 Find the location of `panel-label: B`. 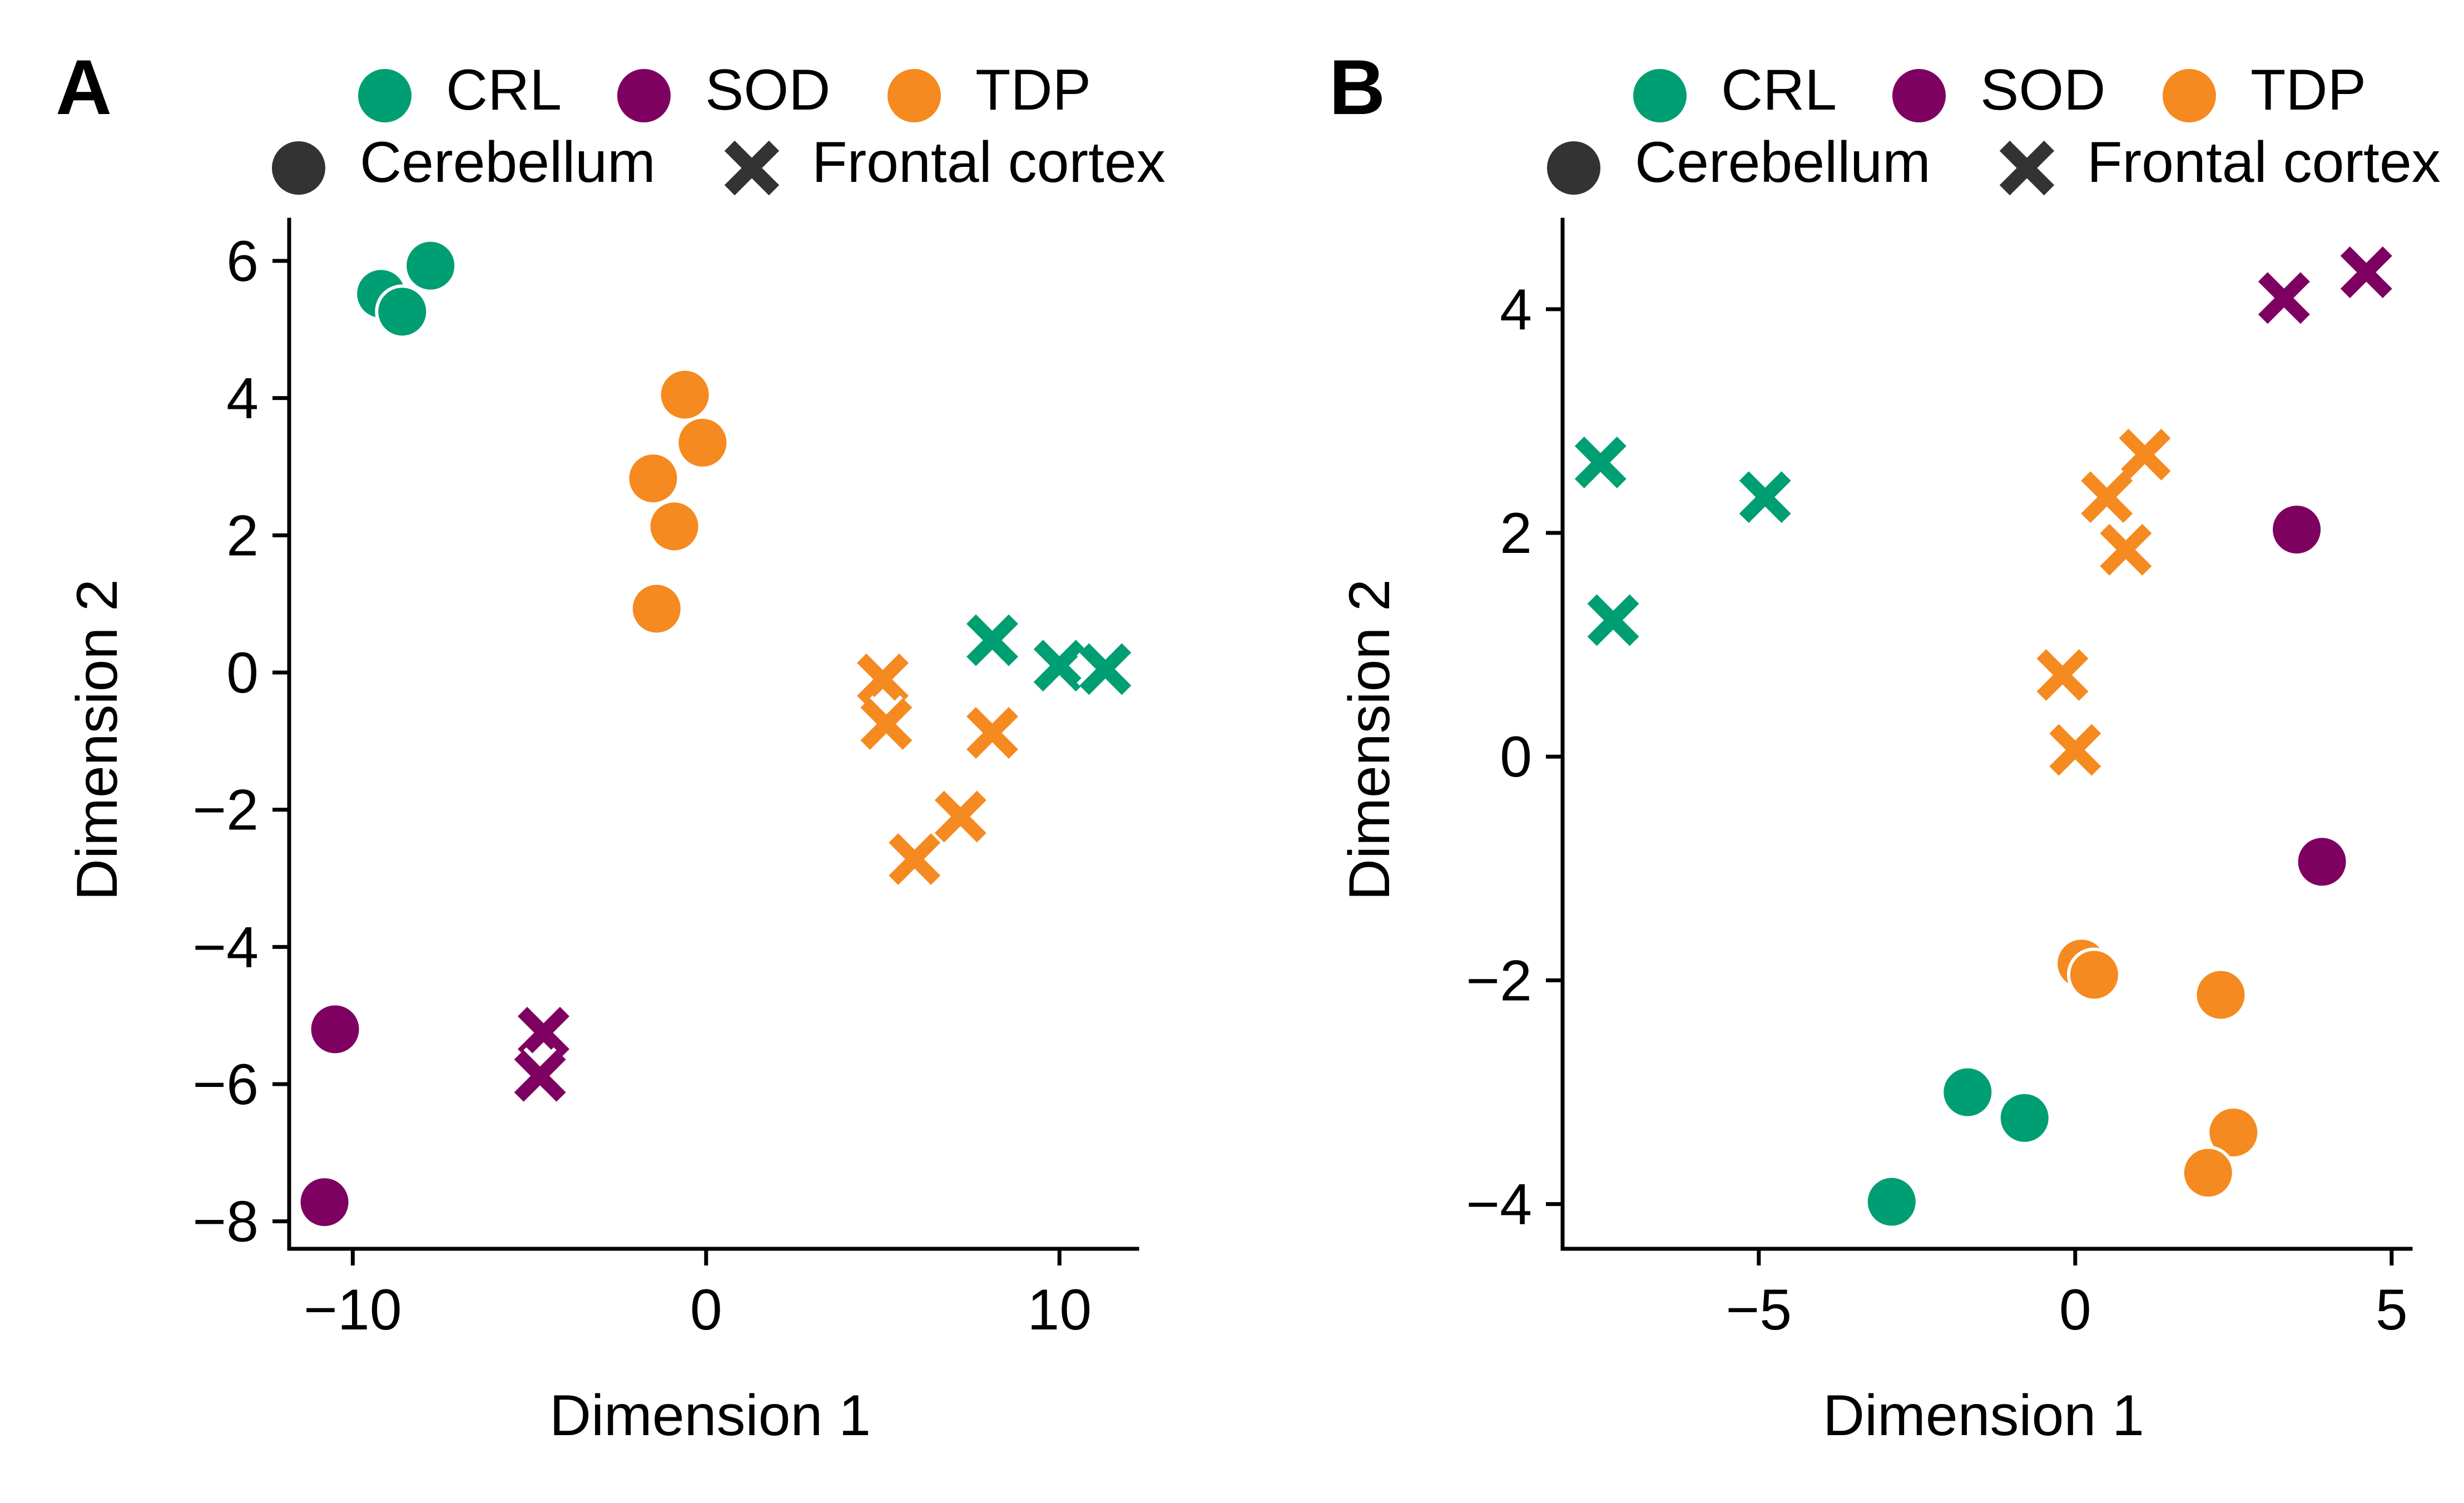

panel-label: B is located at coordinates (1357, 87).